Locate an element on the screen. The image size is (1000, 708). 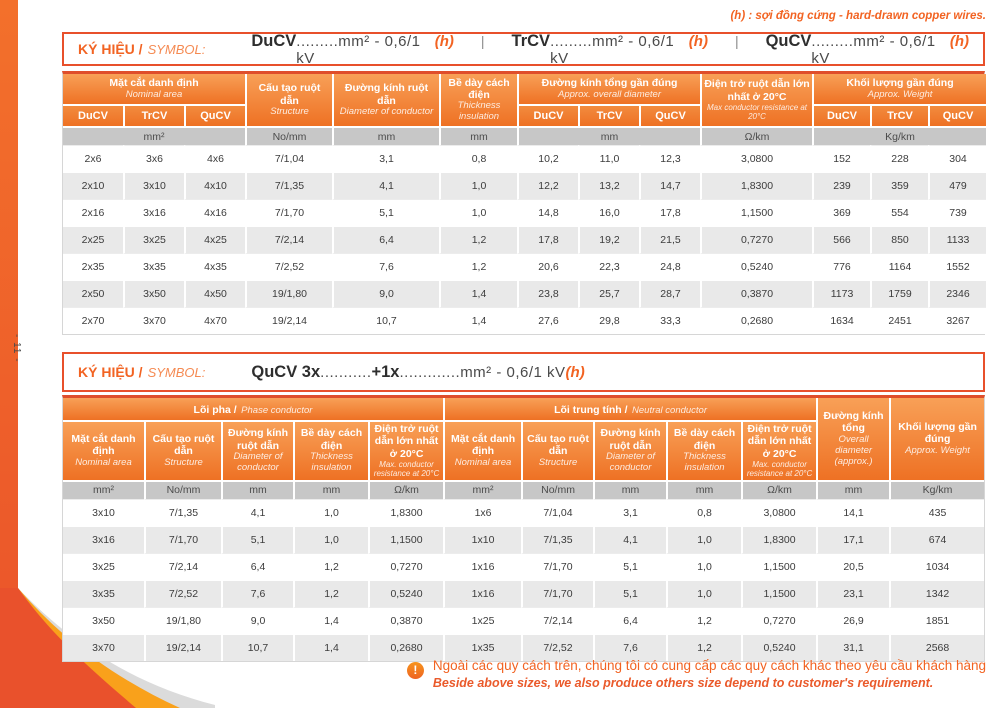
table-cell: 1,1500 is located at coordinates (756, 212).